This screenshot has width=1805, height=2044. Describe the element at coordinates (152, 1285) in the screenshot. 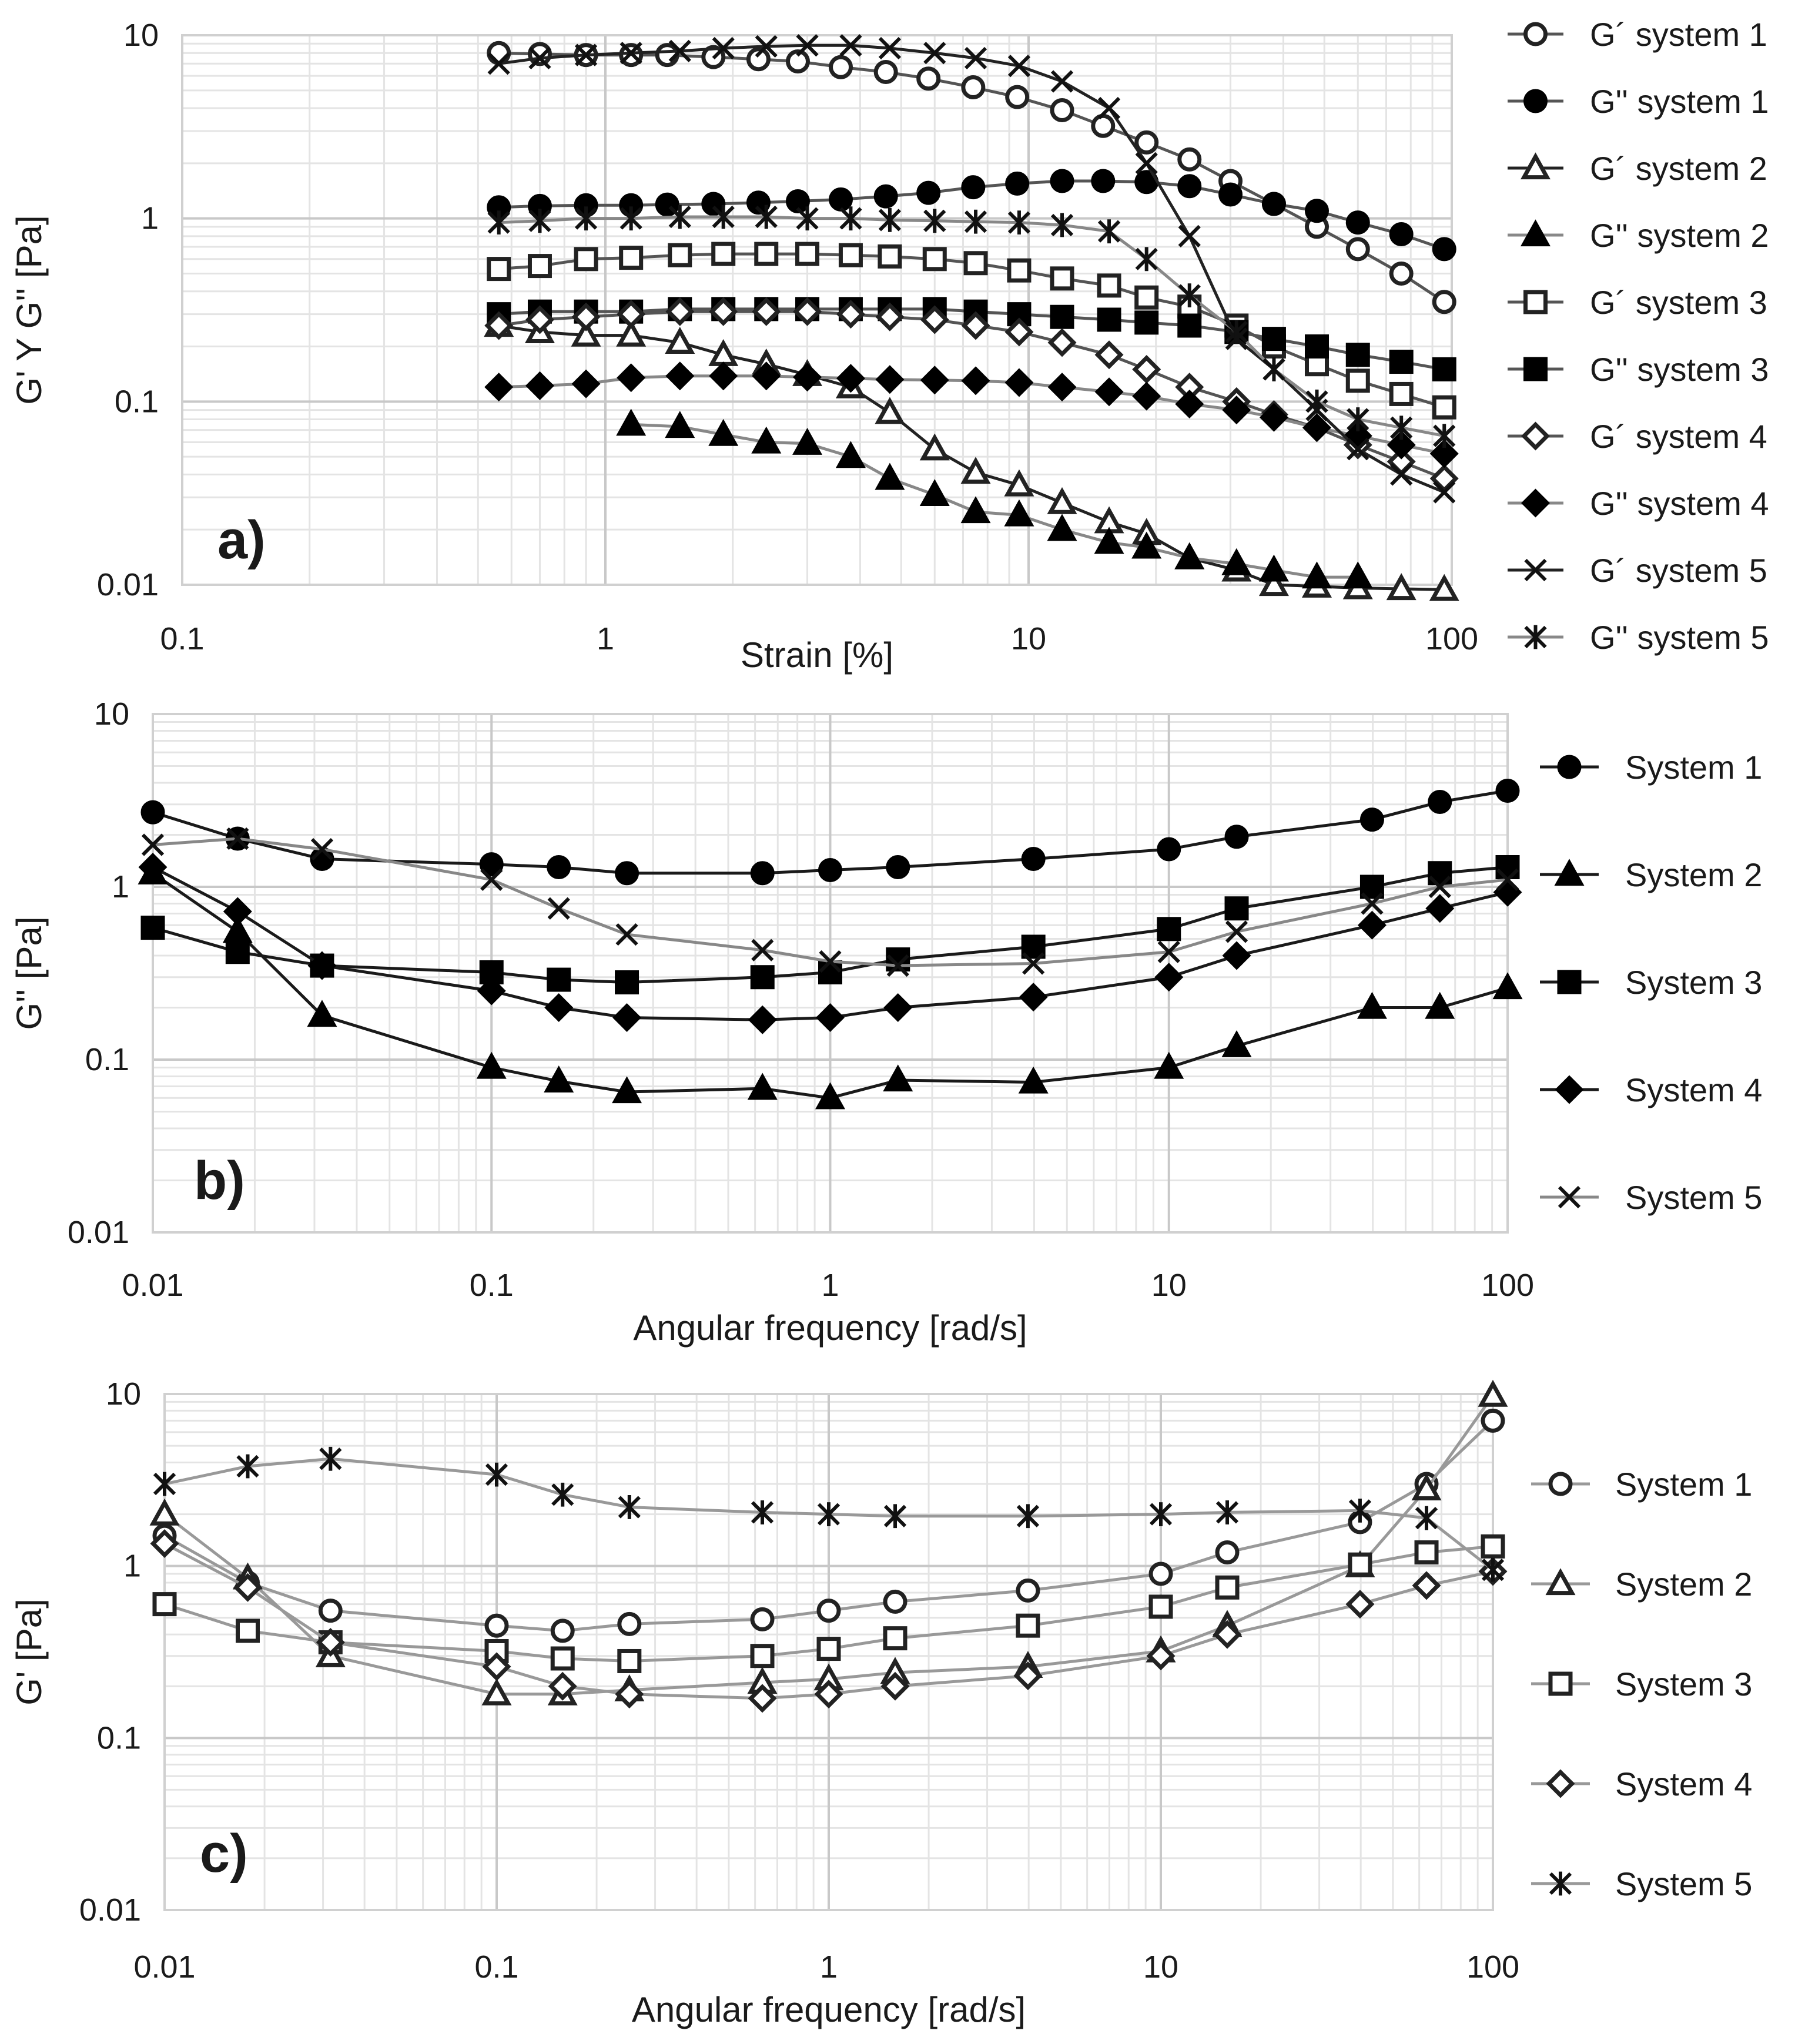

I see `x-tick-label: 0.01` at that location.